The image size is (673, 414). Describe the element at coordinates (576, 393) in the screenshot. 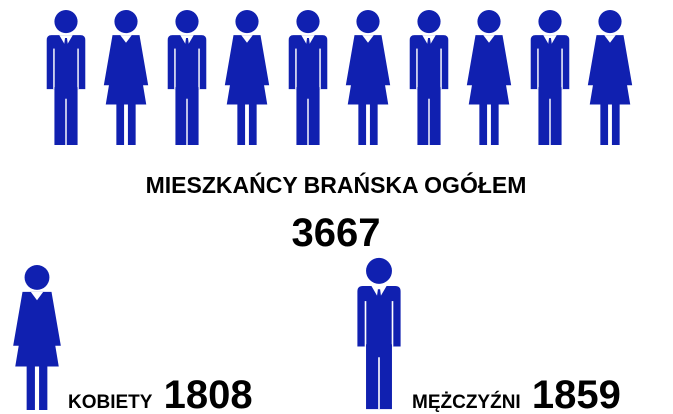

I see `men-value: 1859` at that location.